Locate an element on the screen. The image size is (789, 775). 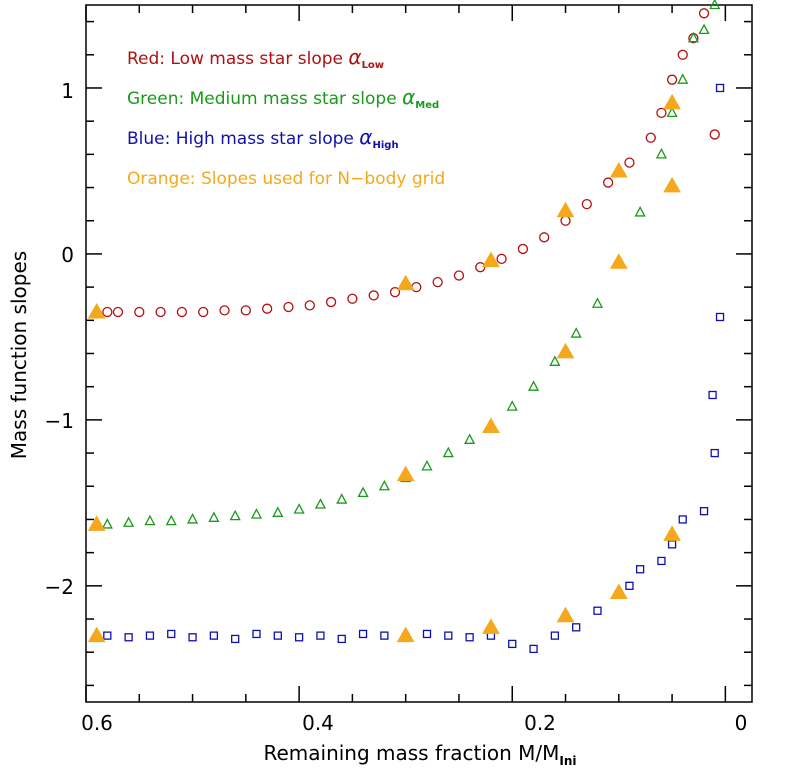
legend-text: Green: Medium mass star slope is located at coordinates (264, 99).